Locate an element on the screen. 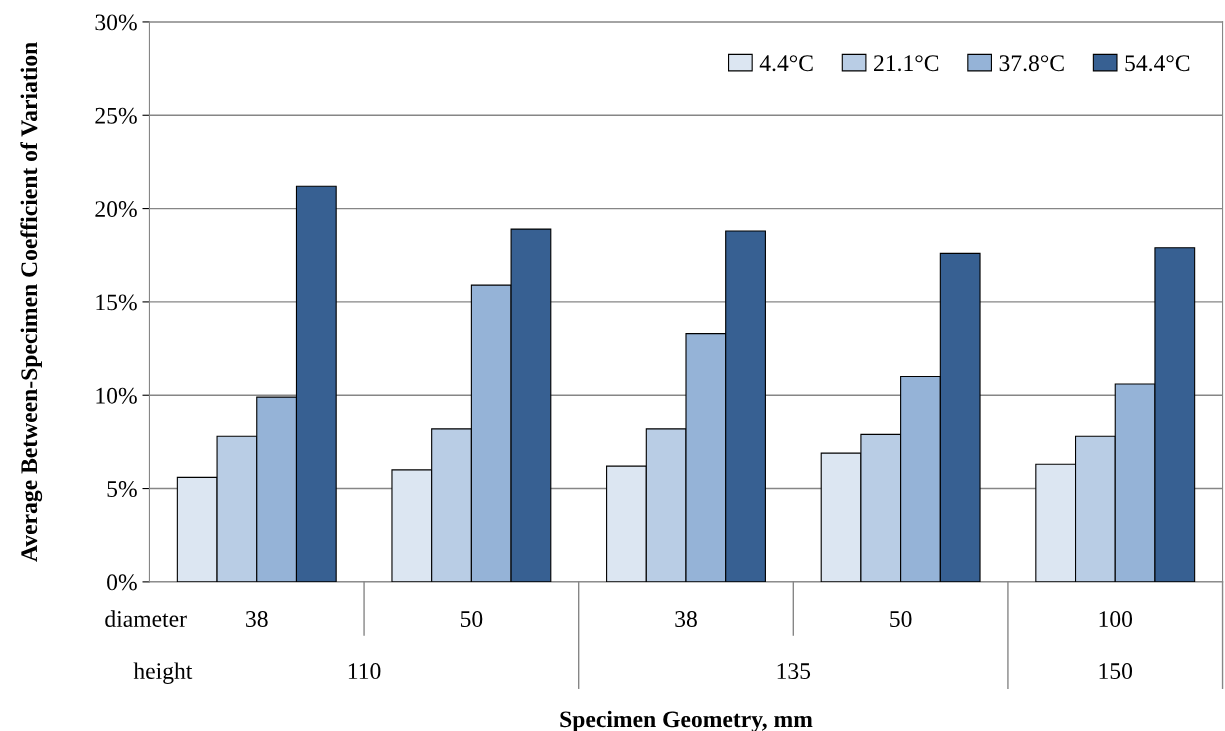  text: 110 is located at coordinates (364, 671).